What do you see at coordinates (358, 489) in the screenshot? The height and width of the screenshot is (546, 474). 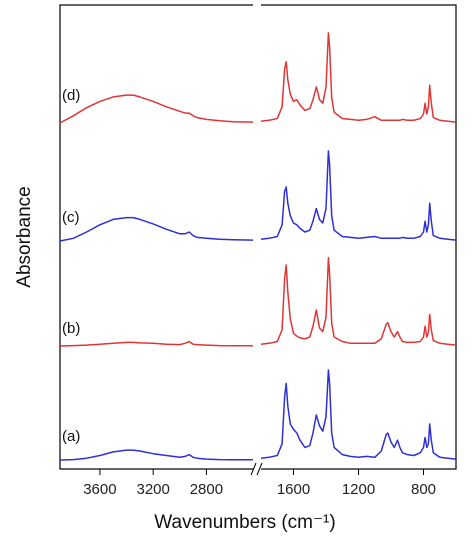 I see `x-tick-label-1200: 1200` at bounding box center [358, 489].